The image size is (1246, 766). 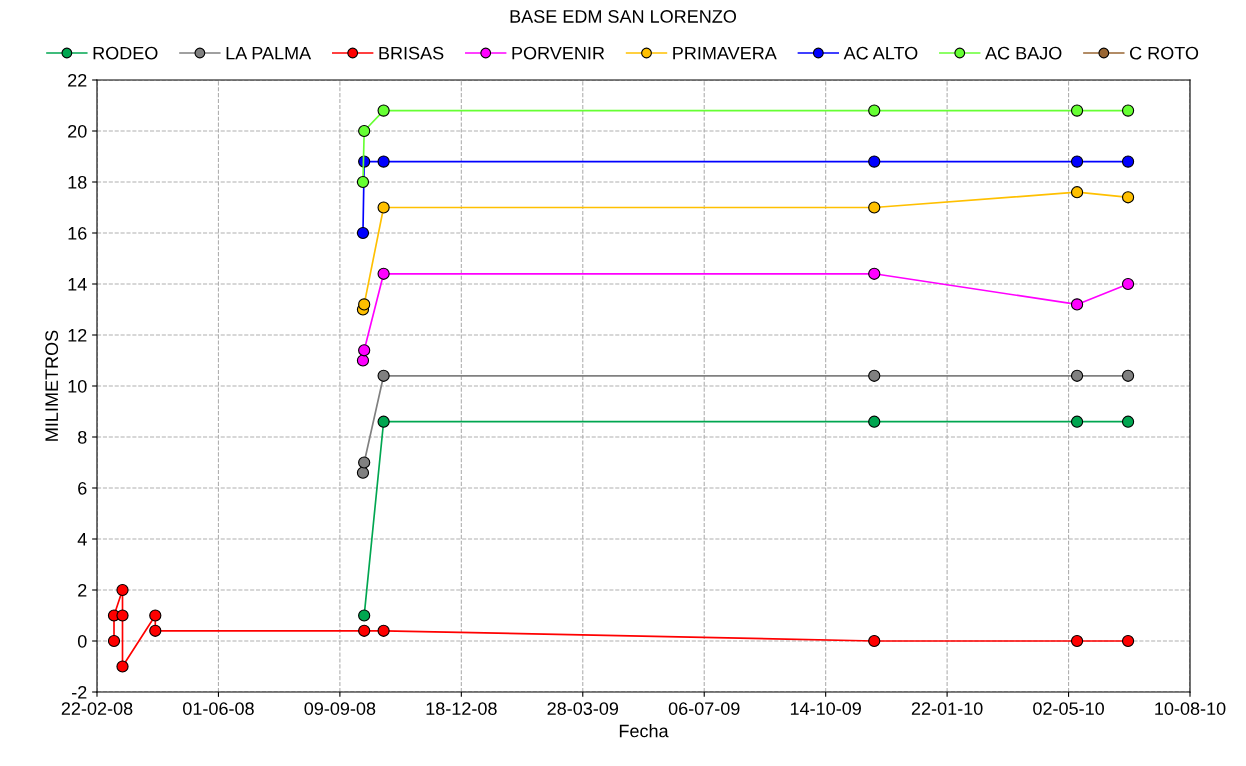 What do you see at coordinates (77, 386) in the screenshot?
I see `y-tick-label: 10` at bounding box center [77, 386].